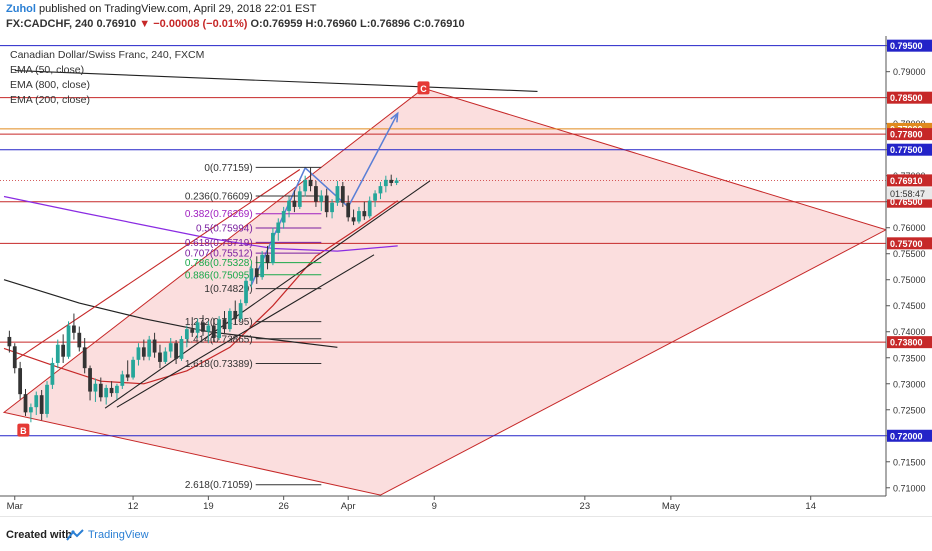 This screenshot has width=932, height=551. What do you see at coordinates (23, 430) in the screenshot?
I see `pattern-point-B-marker` at bounding box center [23, 430].